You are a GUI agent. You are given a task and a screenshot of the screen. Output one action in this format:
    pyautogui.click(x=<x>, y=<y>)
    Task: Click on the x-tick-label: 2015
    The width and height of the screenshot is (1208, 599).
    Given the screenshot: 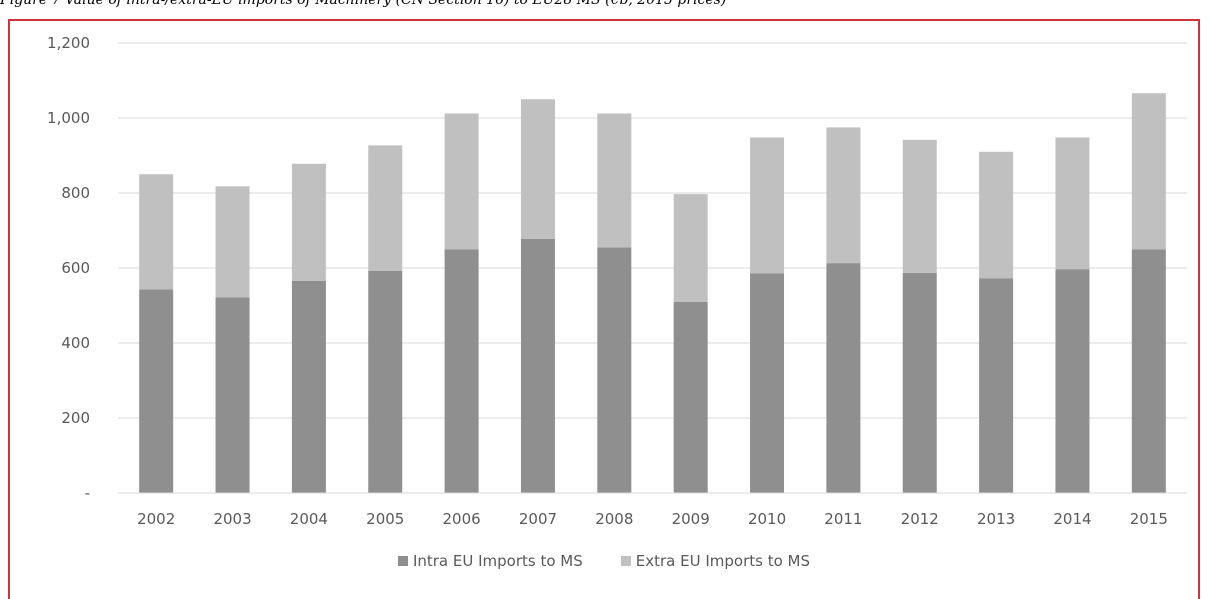 What is the action you would take?
    pyautogui.click(x=1149, y=519)
    